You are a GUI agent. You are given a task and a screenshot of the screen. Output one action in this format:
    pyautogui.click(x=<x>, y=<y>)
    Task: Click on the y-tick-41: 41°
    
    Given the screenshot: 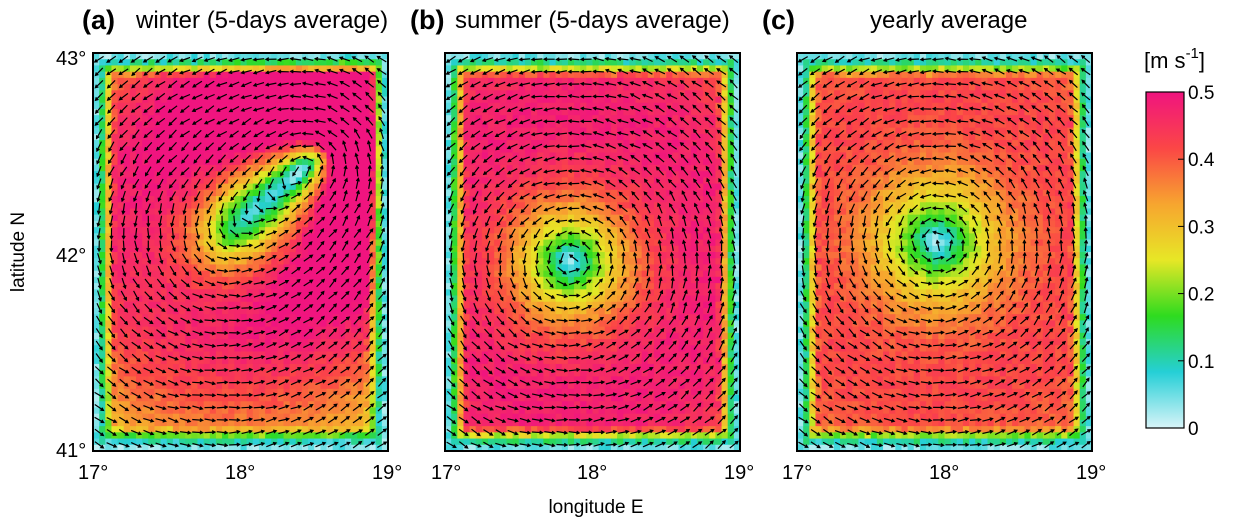 What is the action you would take?
    pyautogui.click(x=71, y=451)
    